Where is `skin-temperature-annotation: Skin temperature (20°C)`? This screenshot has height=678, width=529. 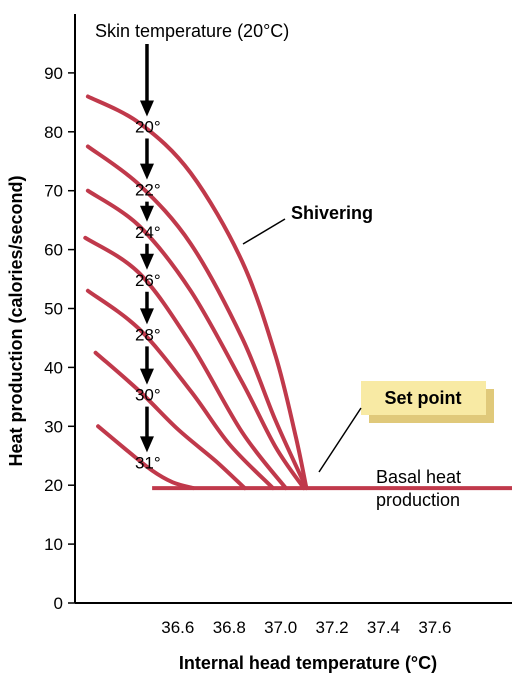 skin-temperature-annotation: Skin temperature (20°C) is located at coordinates (192, 31).